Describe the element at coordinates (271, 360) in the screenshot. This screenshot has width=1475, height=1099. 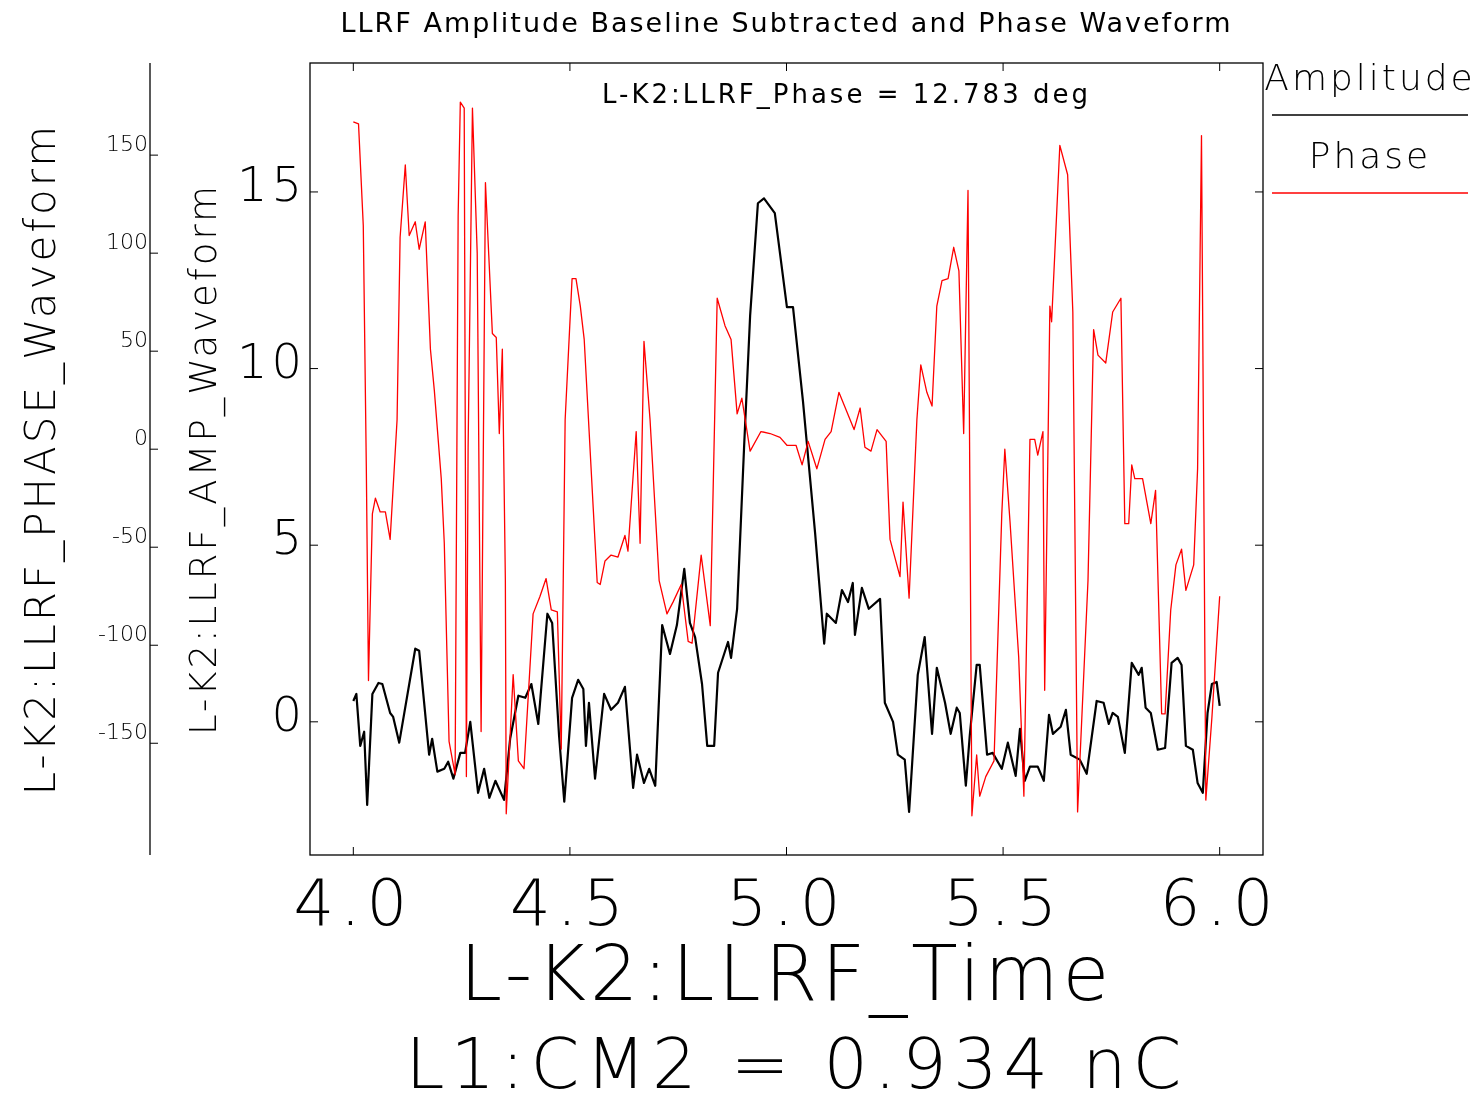
I see `y-tick-label: 10` at that location.